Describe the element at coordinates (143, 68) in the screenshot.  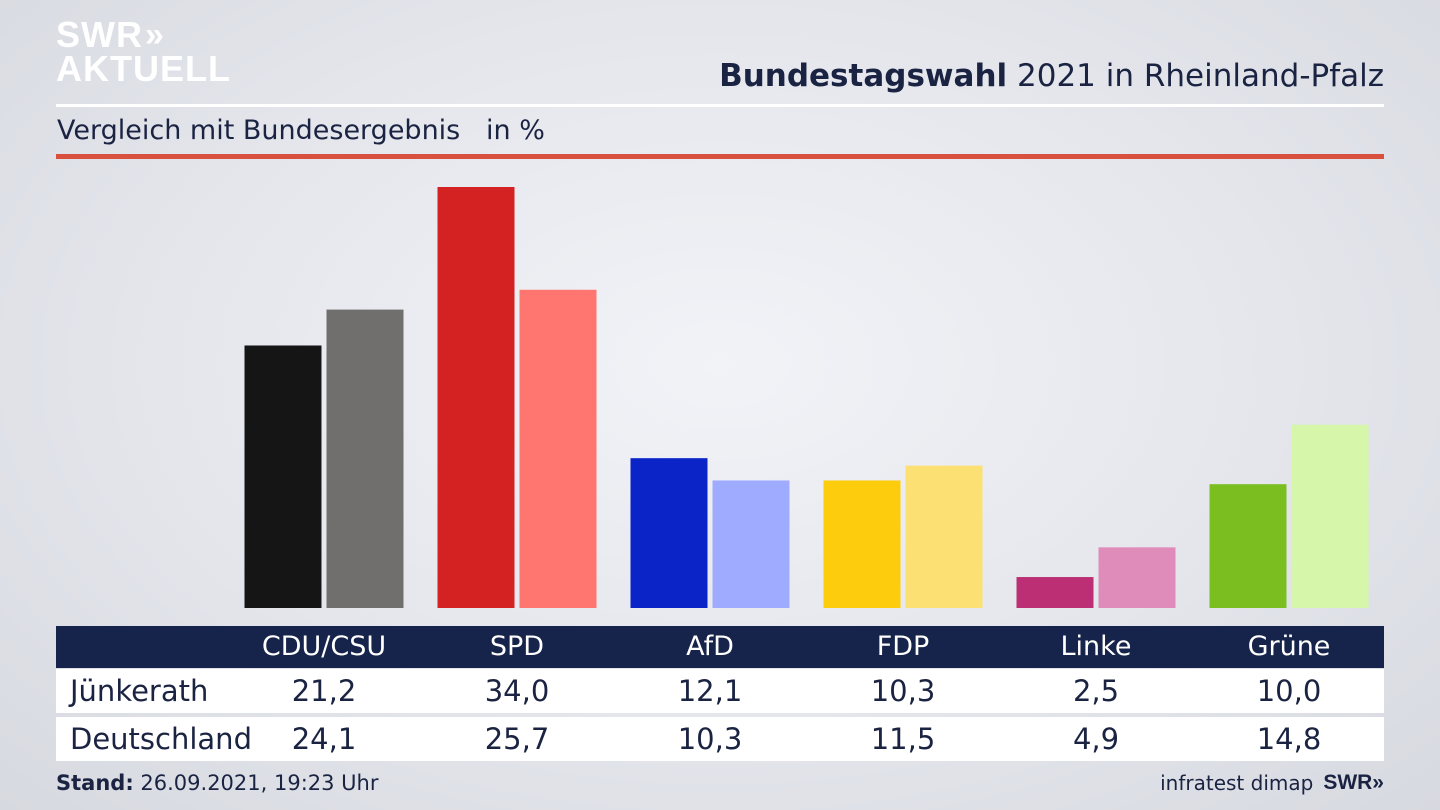
I see `logo-aktuell-text: AKTUELL` at that location.